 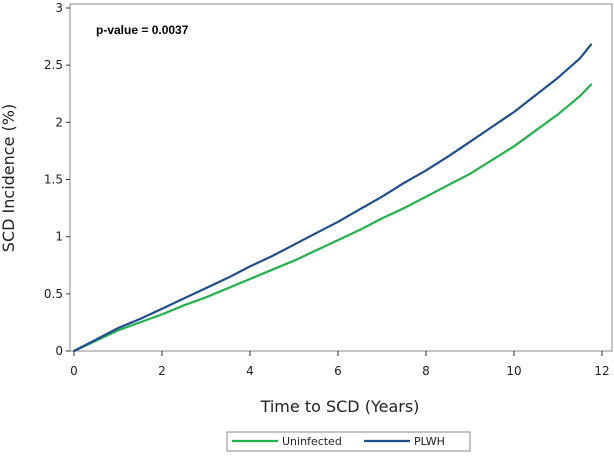 I want to click on legend-box, so click(x=348, y=441).